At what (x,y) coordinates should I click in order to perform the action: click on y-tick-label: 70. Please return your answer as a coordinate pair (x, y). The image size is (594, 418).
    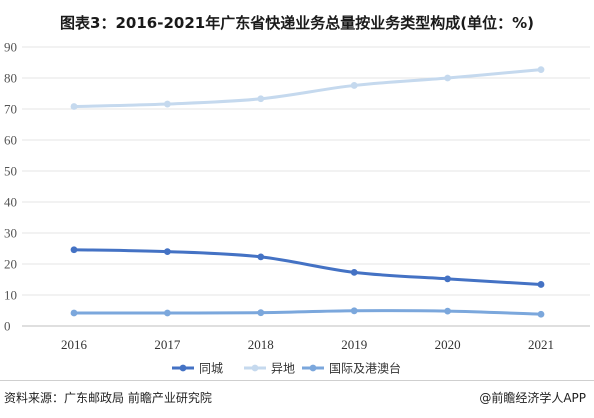
    Looking at the image, I should click on (10, 109).